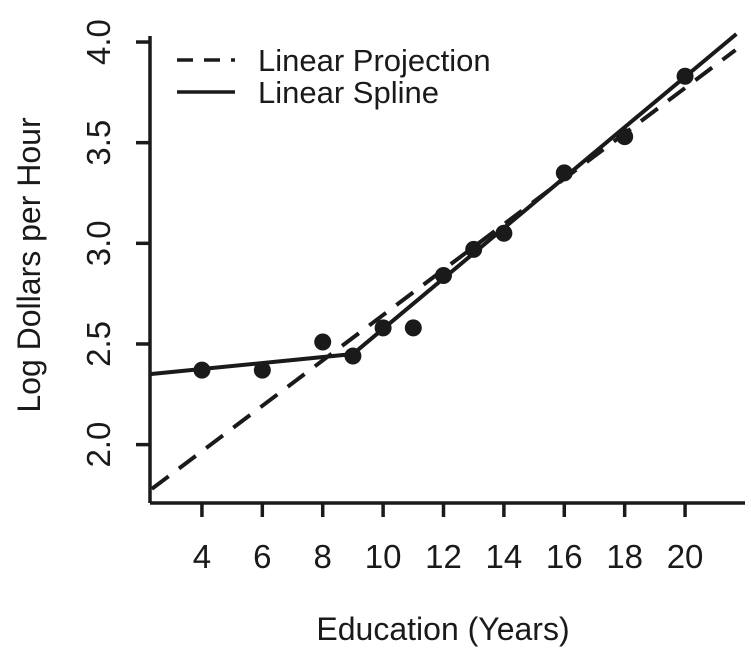  What do you see at coordinates (98, 42) in the screenshot?
I see `y-tick-label: 4.0` at bounding box center [98, 42].